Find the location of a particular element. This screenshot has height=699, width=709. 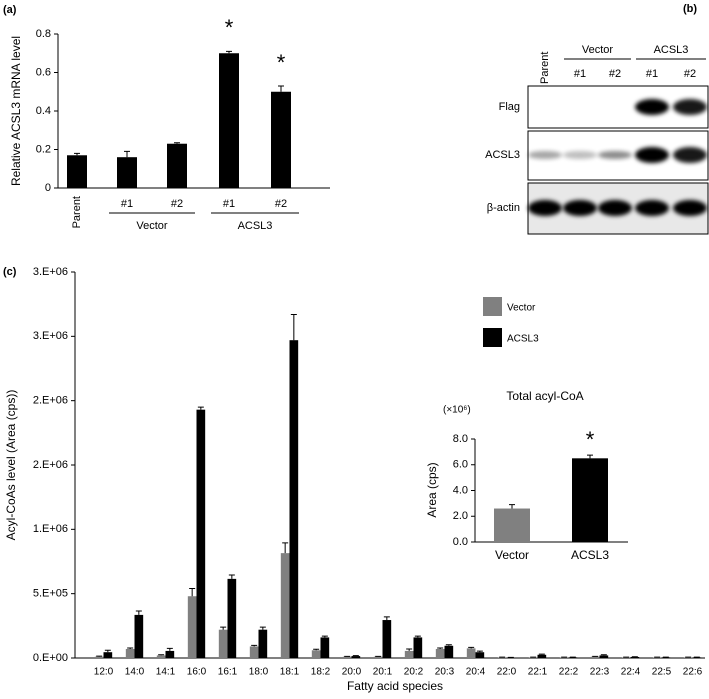

y-tick-label: 5.E+05 is located at coordinates (50, 594).